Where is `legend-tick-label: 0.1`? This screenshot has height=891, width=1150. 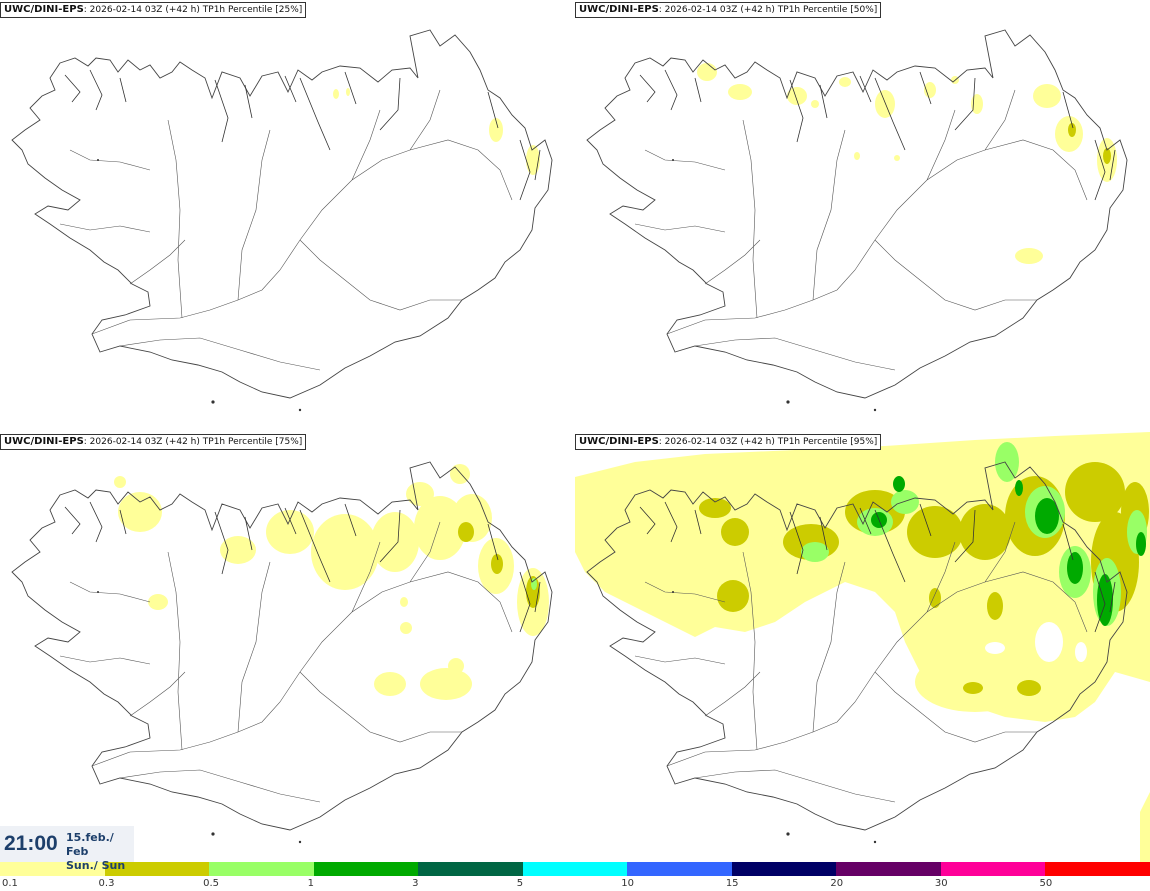
legend-tick-label: 0.1 is located at coordinates (10, 883).